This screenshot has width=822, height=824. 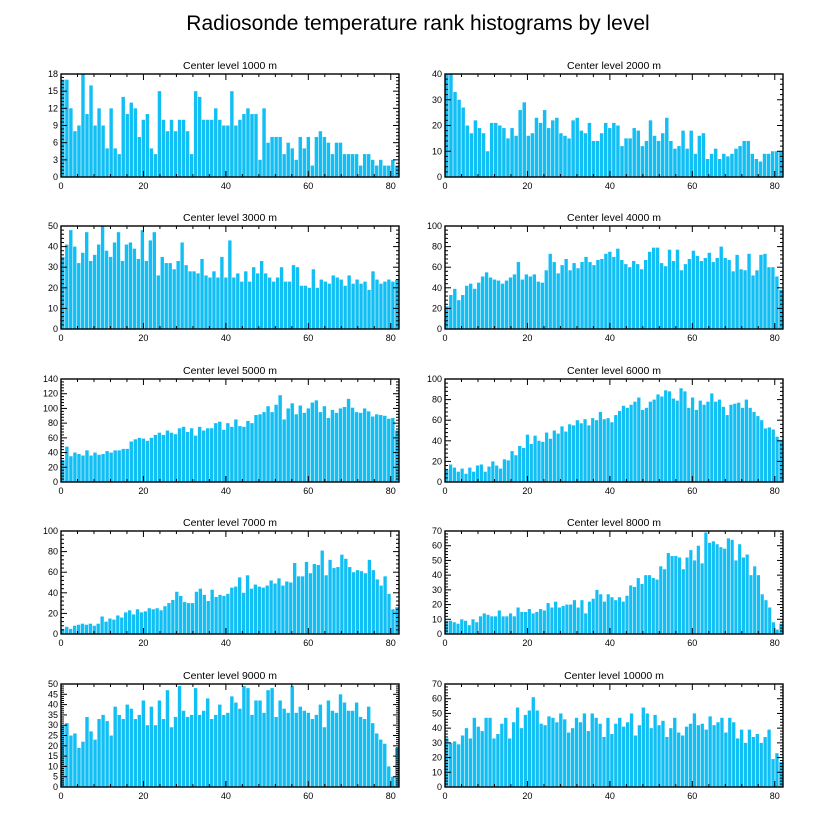 What do you see at coordinates (437, 267) in the screenshot?
I see `y-tick-label: 60` at bounding box center [437, 267].